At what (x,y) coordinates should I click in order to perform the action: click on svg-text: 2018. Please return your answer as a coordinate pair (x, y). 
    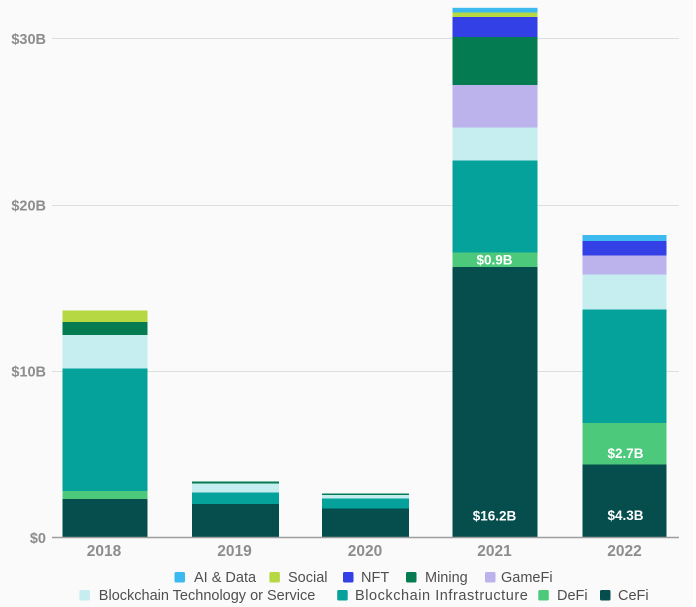
    Looking at the image, I should click on (104, 551).